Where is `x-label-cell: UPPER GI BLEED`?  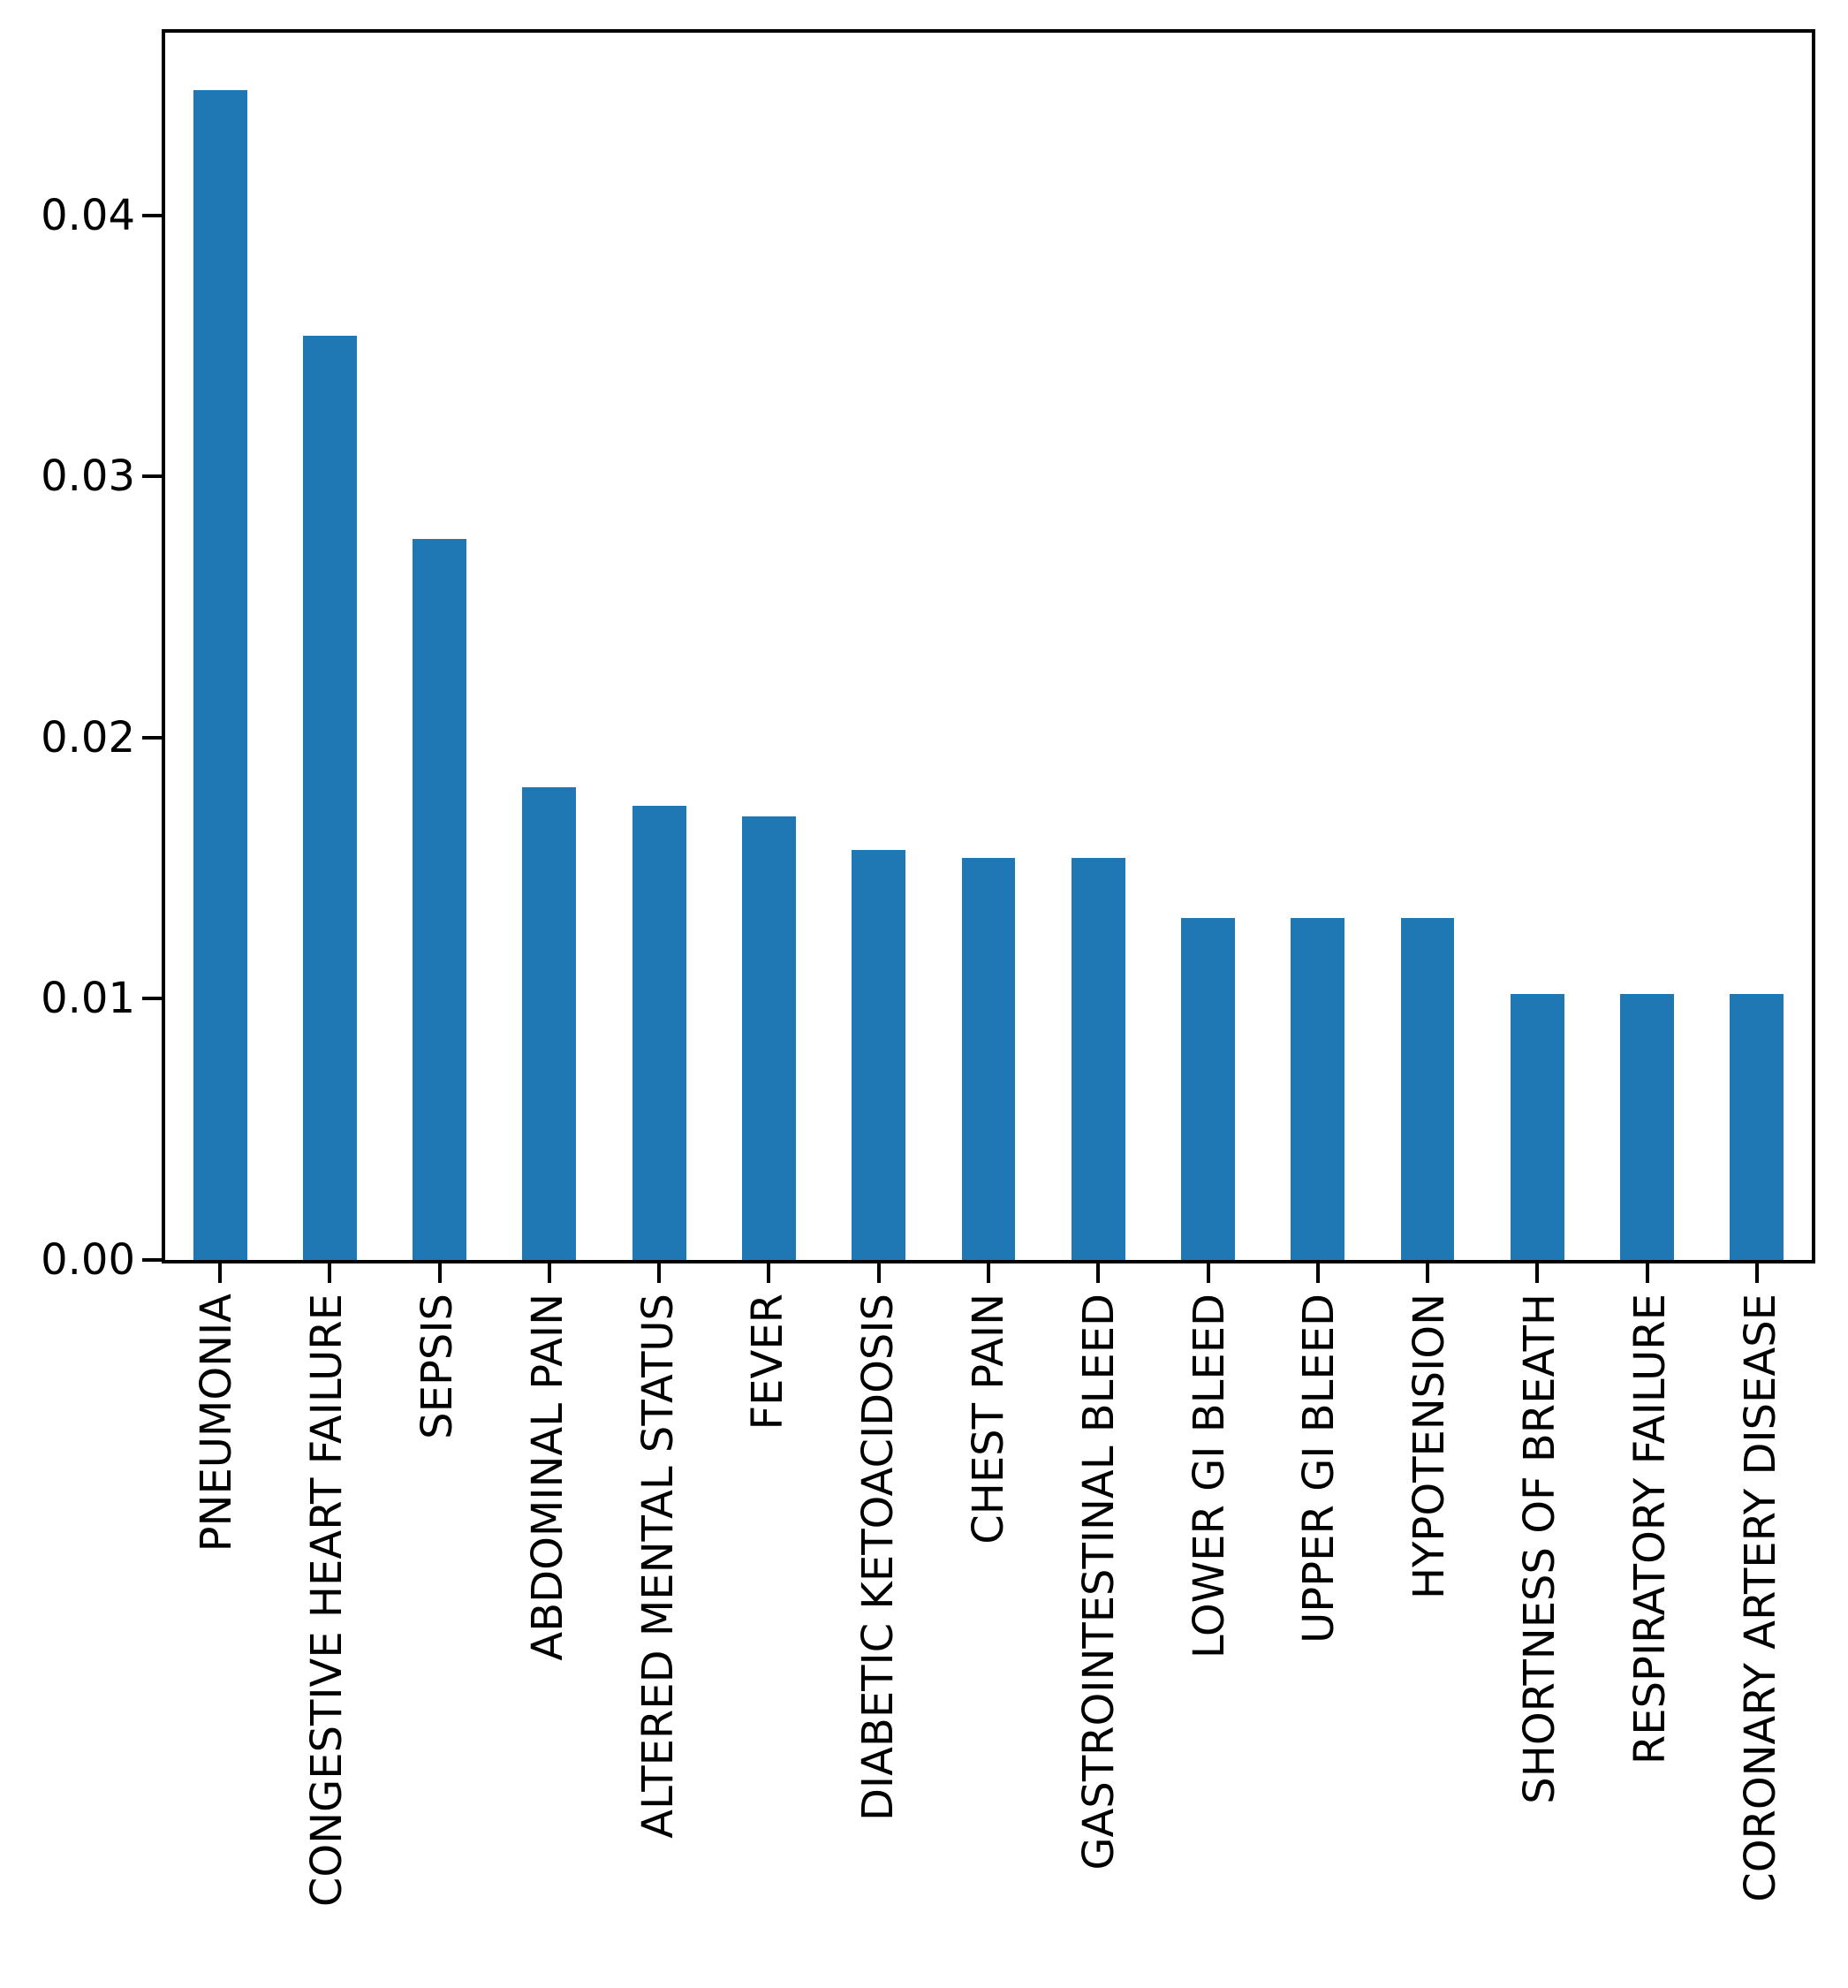
x-label-cell: UPPER GI BLEED is located at coordinates (1319, 1641).